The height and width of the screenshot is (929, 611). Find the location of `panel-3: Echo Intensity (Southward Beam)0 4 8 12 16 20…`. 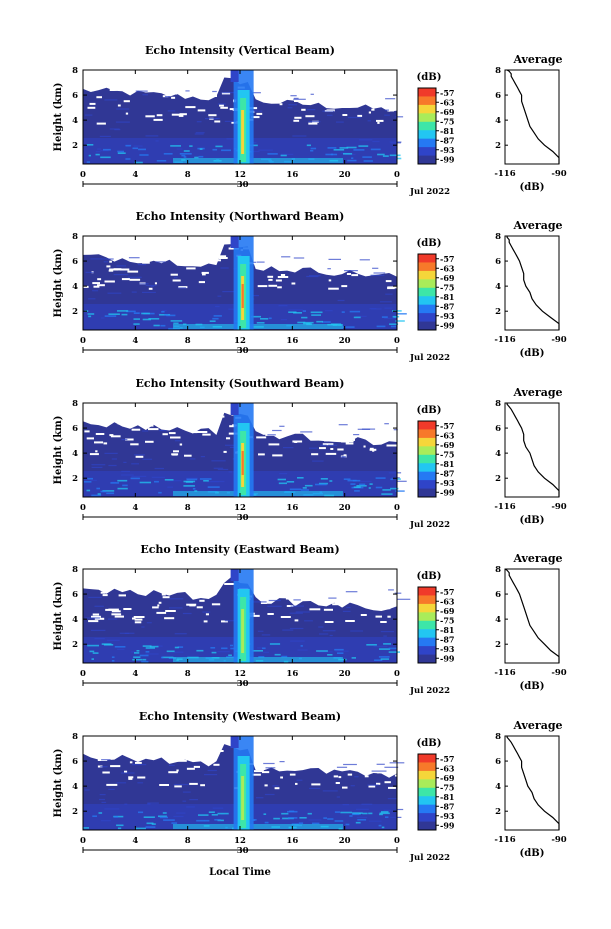

panel-3: Echo Intensity (Southward Beam)0 4 8 12 16 20… is located at coordinates (310, 453).